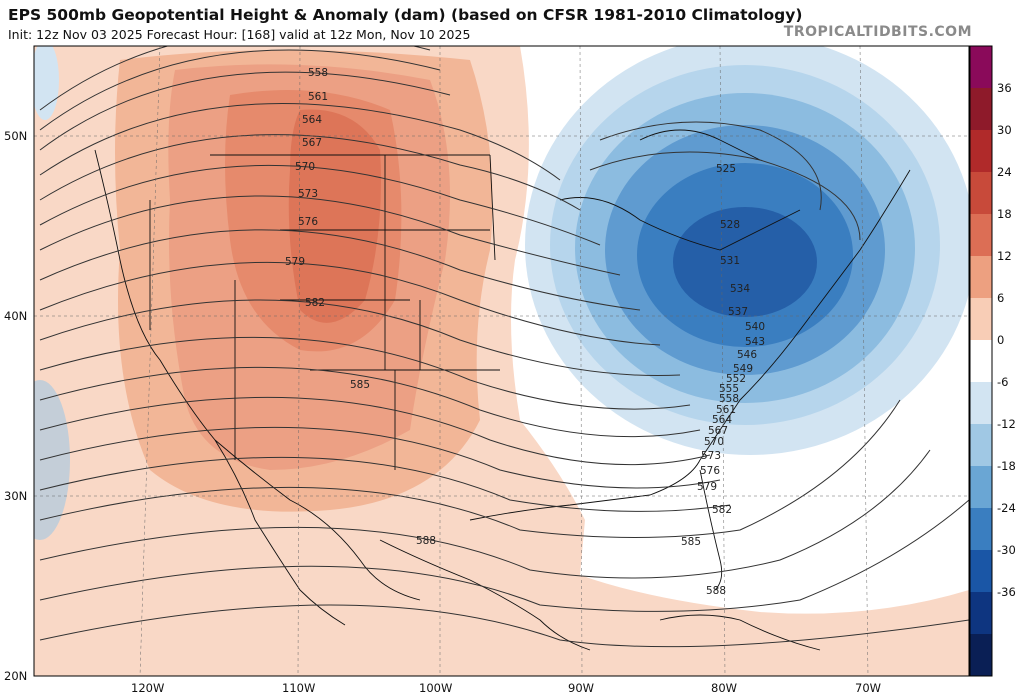 This screenshot has height=696, width=1024. I want to click on contour-label-525: 525, so click(726, 169).